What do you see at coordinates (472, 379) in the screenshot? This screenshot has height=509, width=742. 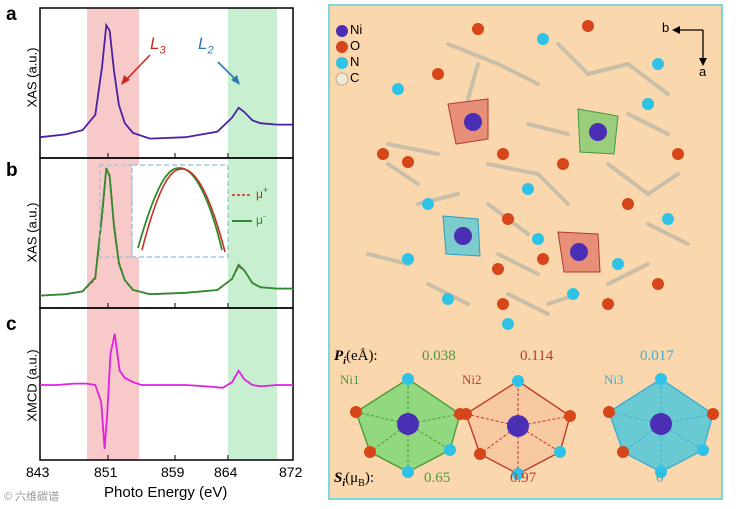 I see `site-ni2: Ni2` at bounding box center [472, 379].